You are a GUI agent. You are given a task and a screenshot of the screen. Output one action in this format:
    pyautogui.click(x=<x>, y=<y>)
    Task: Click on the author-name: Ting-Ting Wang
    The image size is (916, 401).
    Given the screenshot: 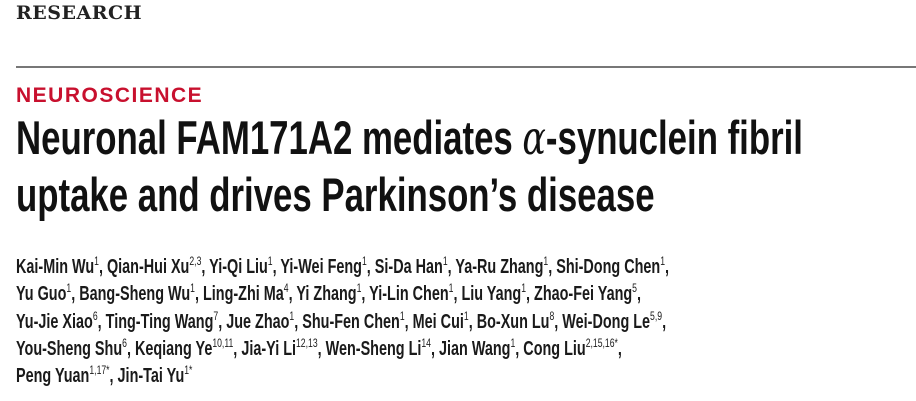 What is the action you would take?
    pyautogui.click(x=159, y=321)
    